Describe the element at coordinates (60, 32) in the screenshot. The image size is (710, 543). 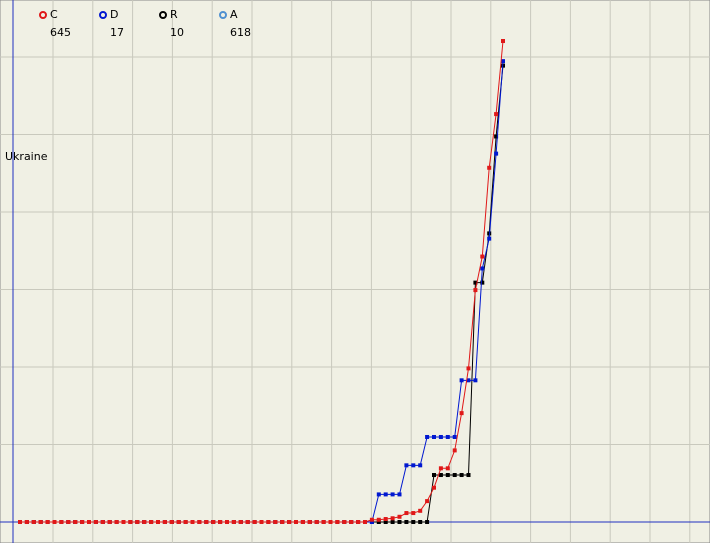
I see `legend-total: 645` at that location.